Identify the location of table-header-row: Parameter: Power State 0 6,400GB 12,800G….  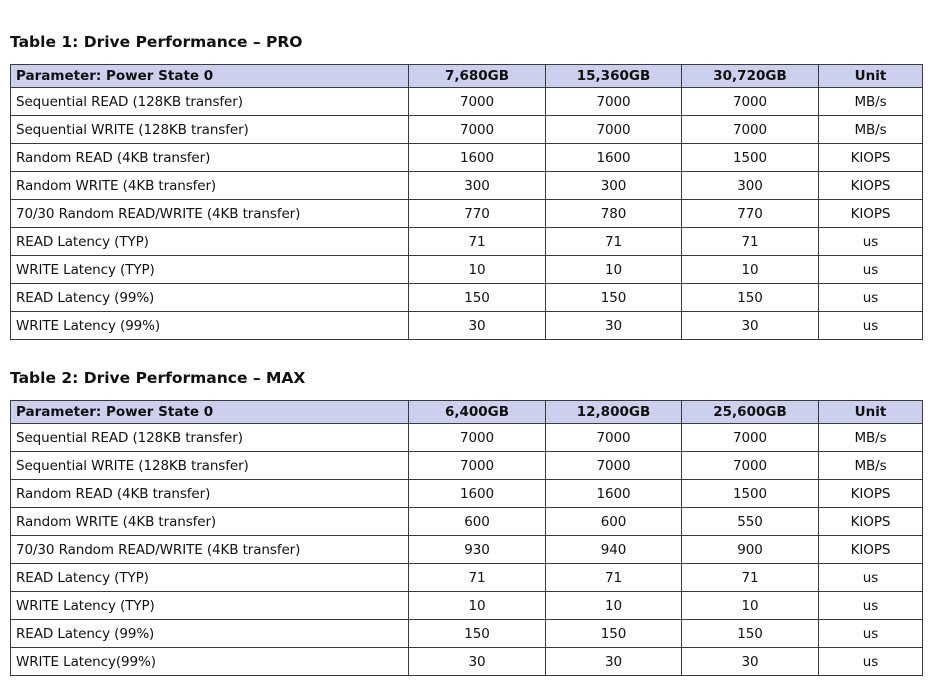
(466, 412).